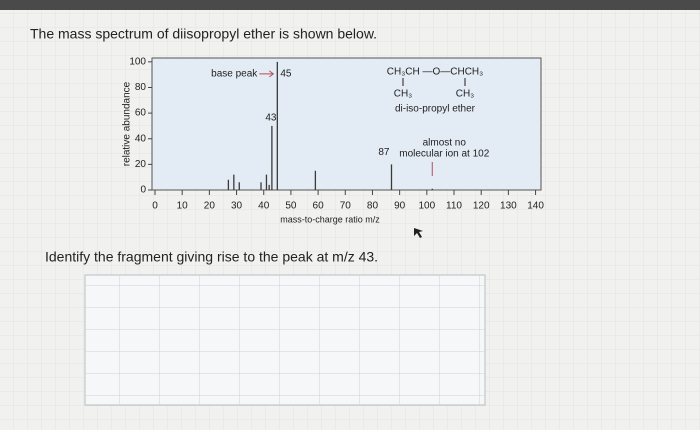  What do you see at coordinates (183, 206) in the screenshot?
I see `x-tick-label: 10` at bounding box center [183, 206].